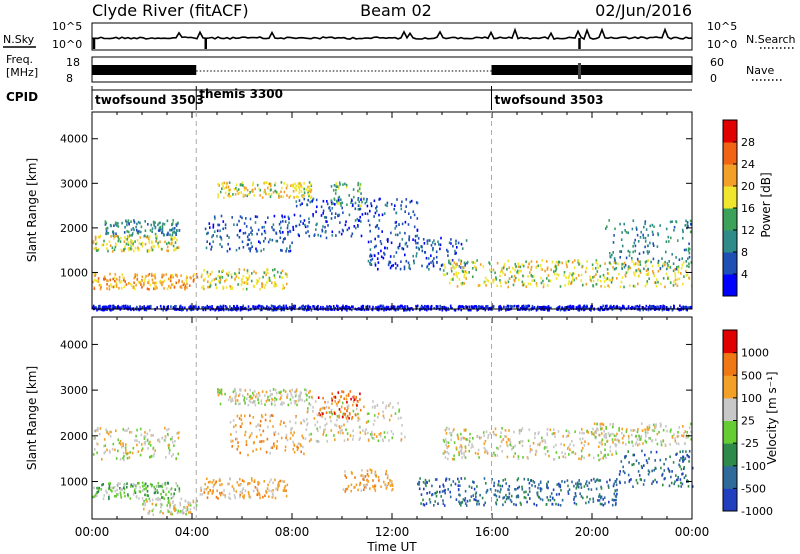  What do you see at coordinates (757, 511) in the screenshot?
I see `colorbar-tick-label: -1000` at bounding box center [757, 511].